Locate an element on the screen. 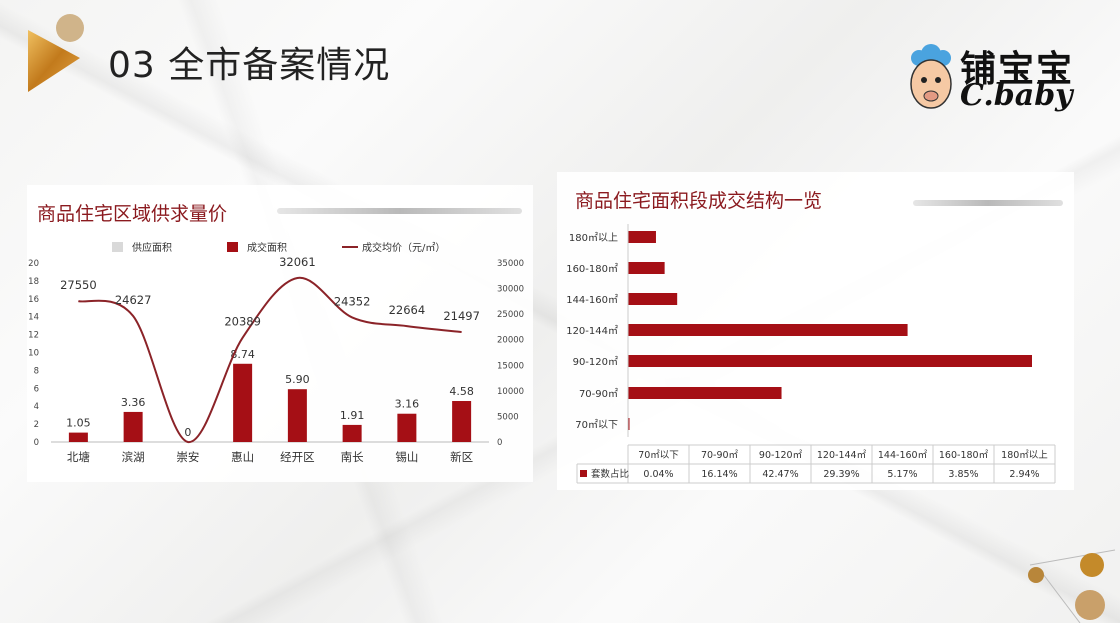 Image resolution: width=1120 pixels, height=623 pixels. line-data-label: 22664 is located at coordinates (407, 310).